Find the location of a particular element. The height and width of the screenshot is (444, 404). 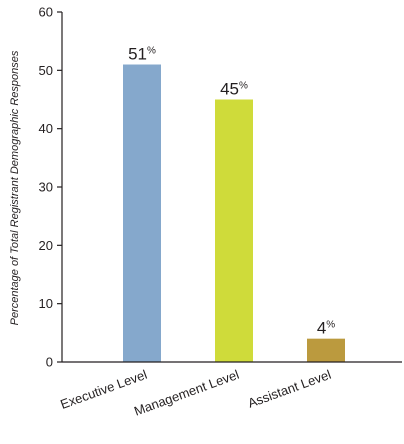

y-tick-label: 40 is located at coordinates (46, 128).